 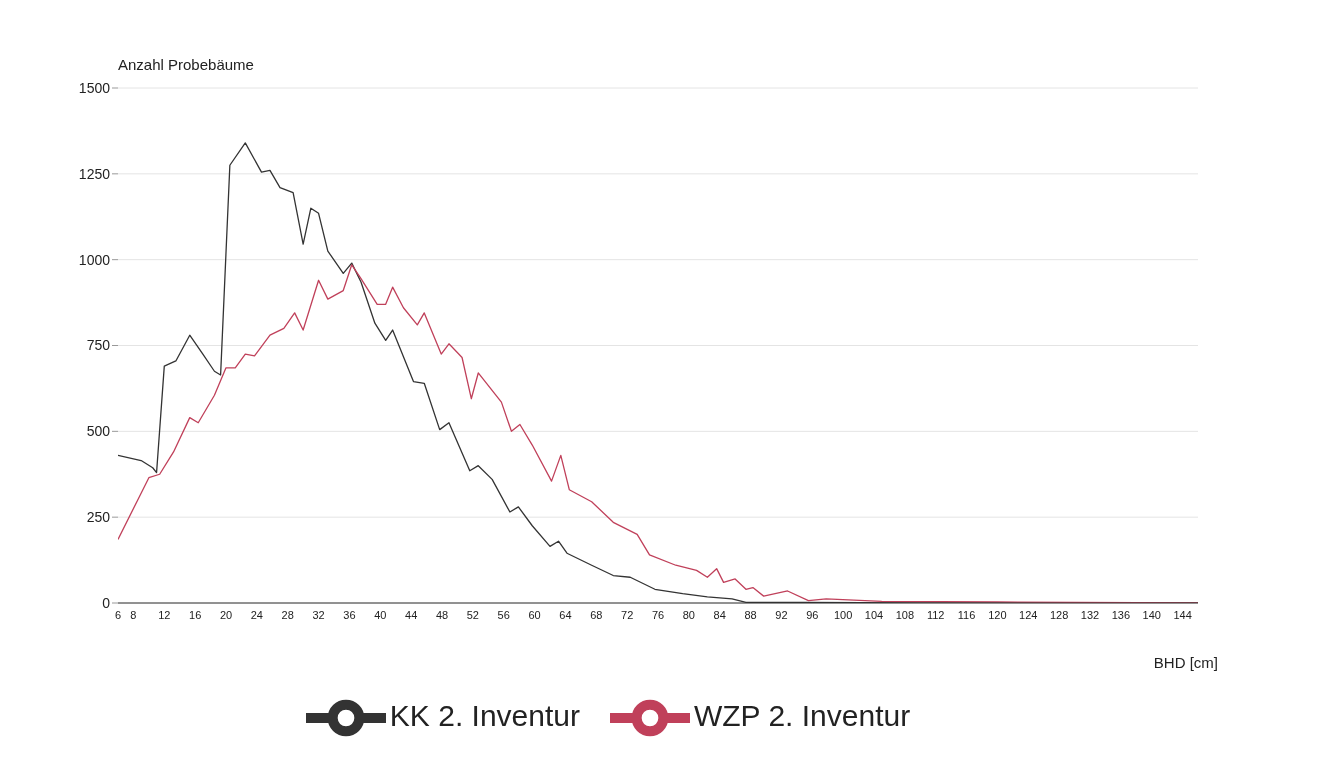 What do you see at coordinates (186, 64) in the screenshot?
I see `y-axis-title: Anzahl Probebäume` at bounding box center [186, 64].